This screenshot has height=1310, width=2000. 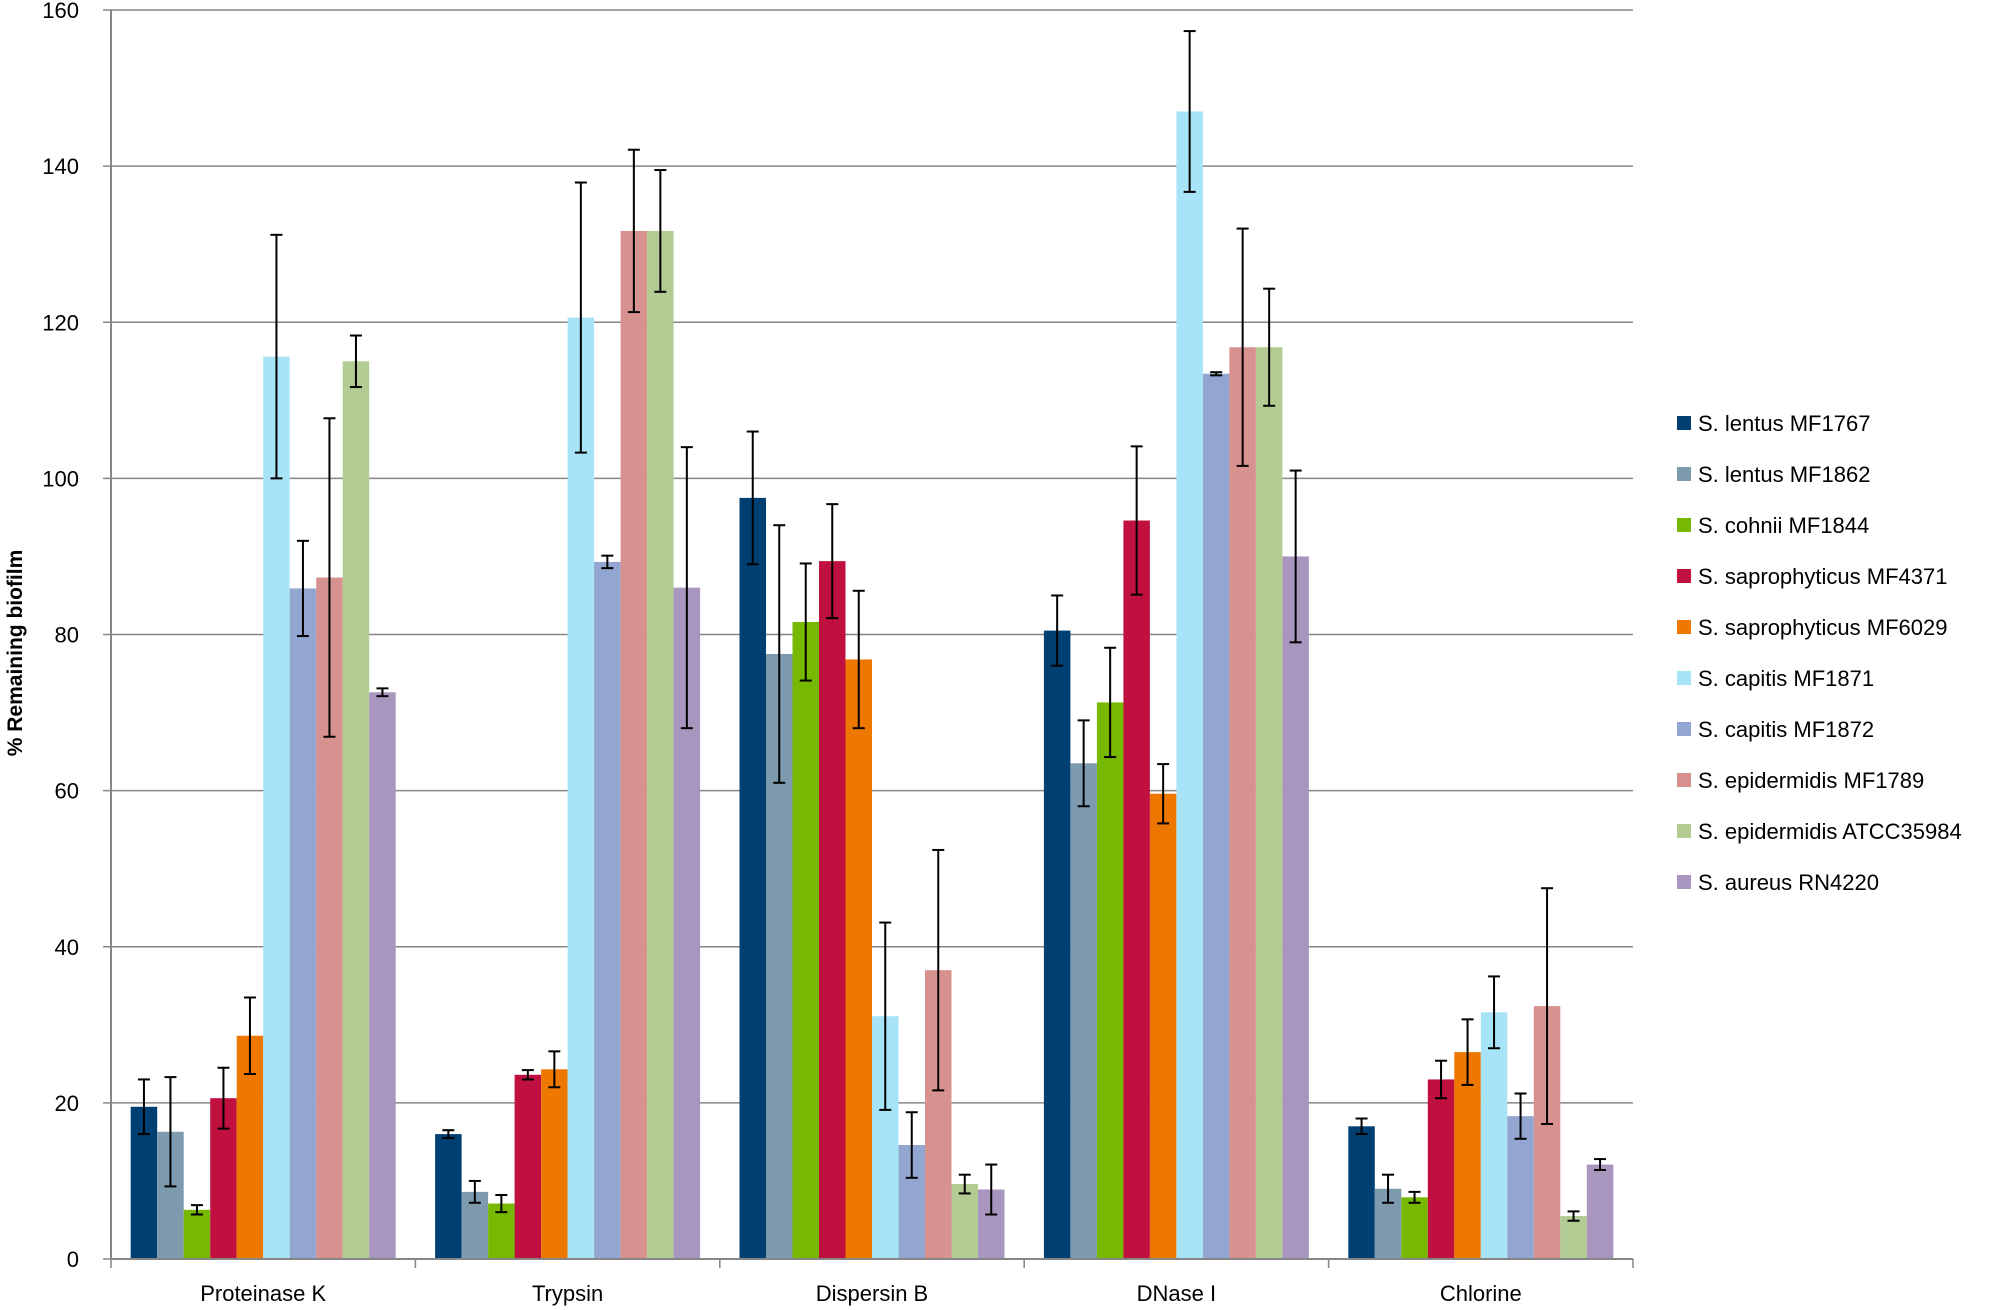 What do you see at coordinates (1783, 525) in the screenshot?
I see `legend-label: S. cohnii MF1844` at bounding box center [1783, 525].